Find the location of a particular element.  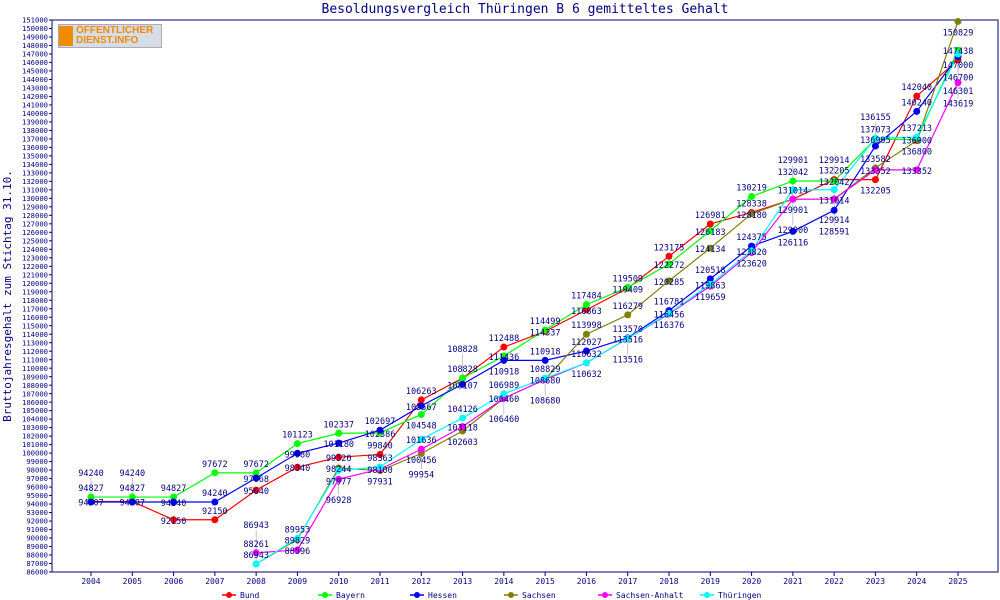

data-label: 136995 is located at coordinates (875, 141).